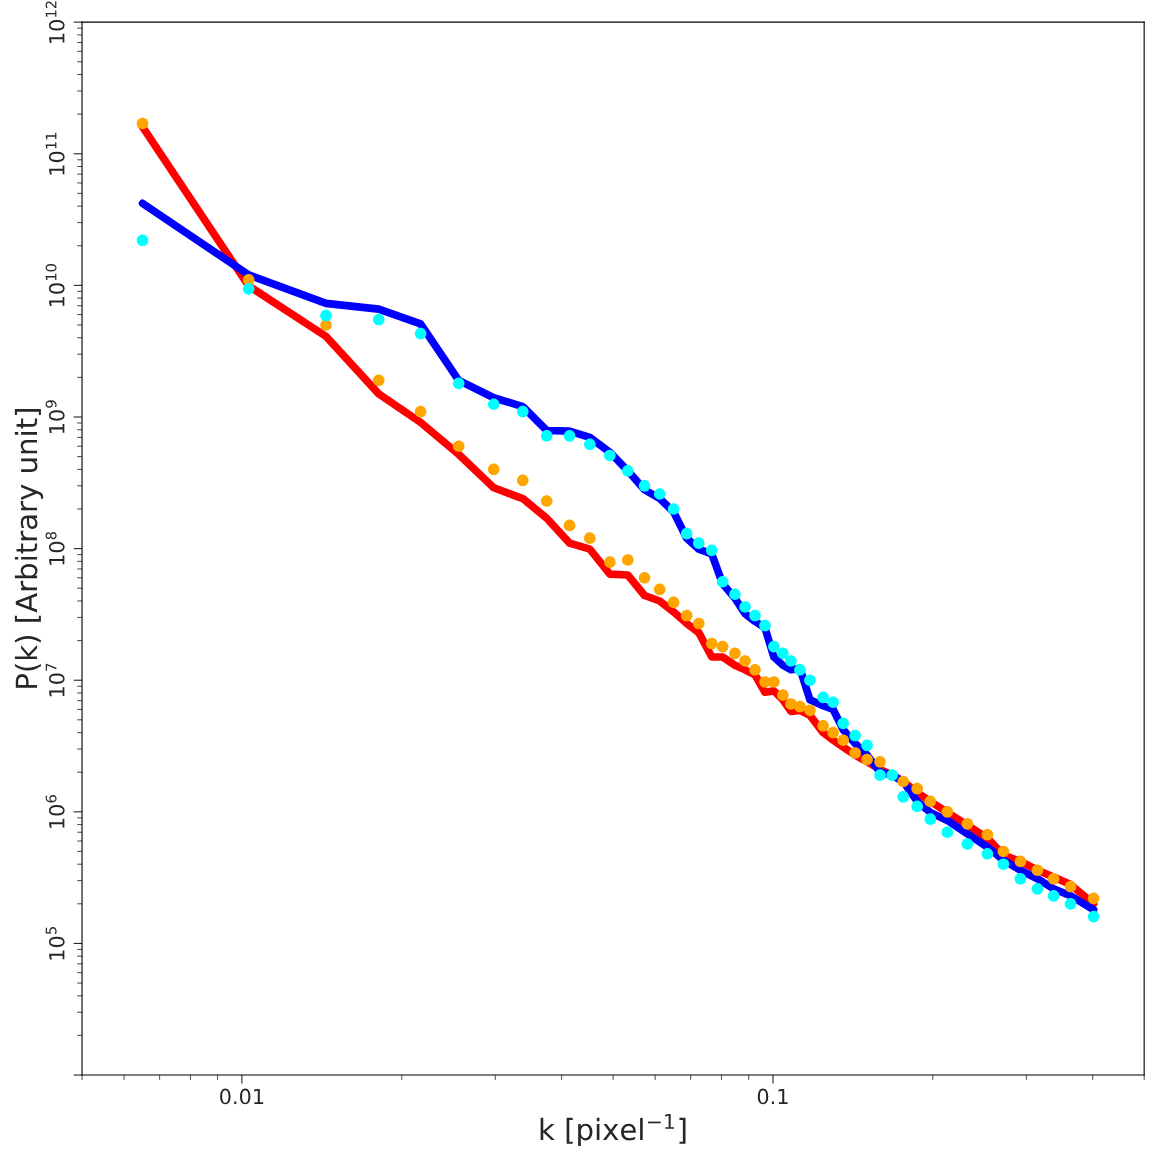  Describe the element at coordinates (55, 285) in the screenshot. I see `y-tick-label: 10$^{10}$` at that location.